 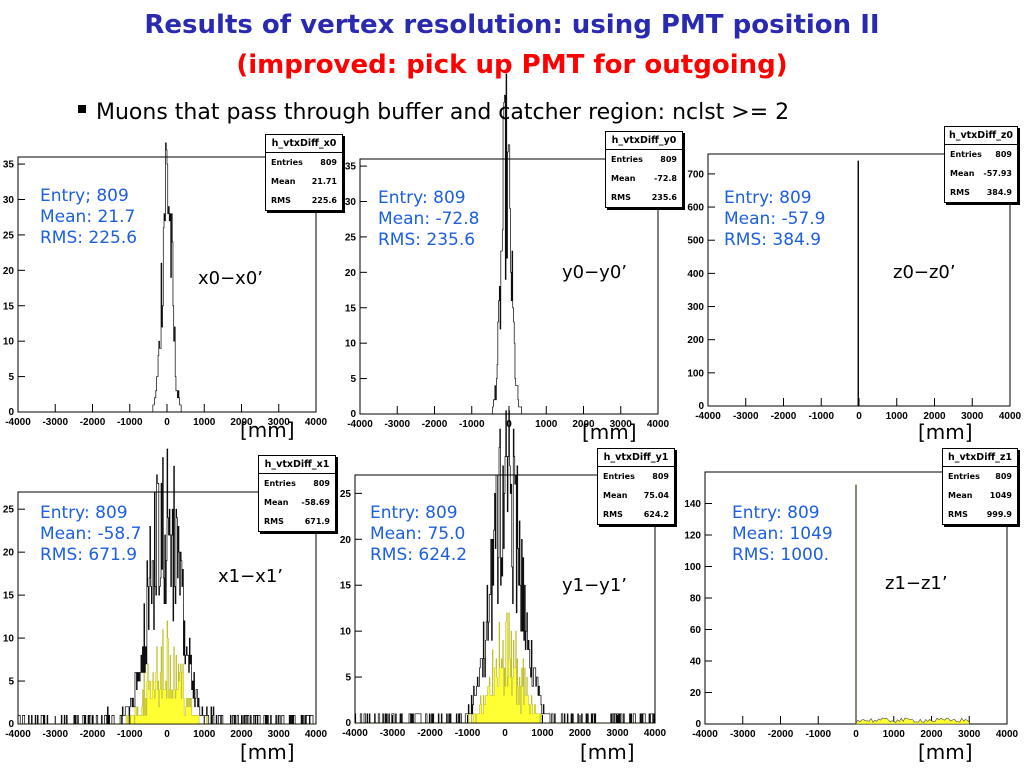 What do you see at coordinates (55, 422) in the screenshot?
I see `x-tick-label: -3000` at bounding box center [55, 422].